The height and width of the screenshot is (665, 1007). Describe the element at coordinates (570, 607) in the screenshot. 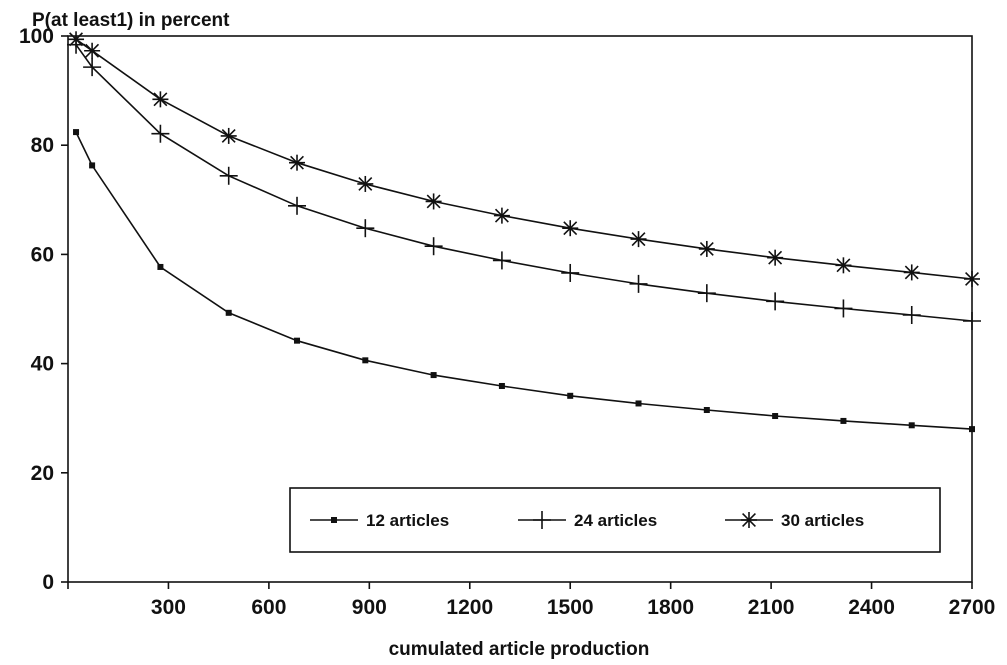

I see `x-tick-label: 1500` at that location.